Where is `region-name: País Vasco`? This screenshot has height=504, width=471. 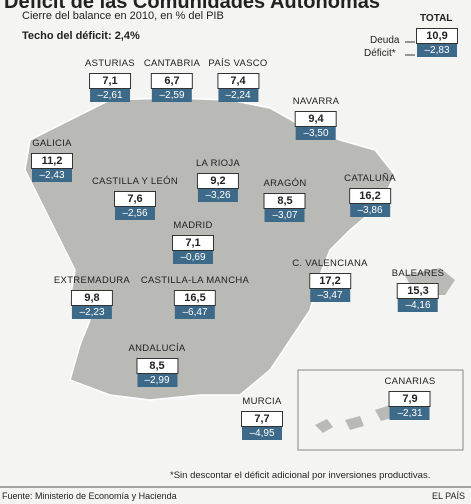 region-name: País Vasco is located at coordinates (238, 63).